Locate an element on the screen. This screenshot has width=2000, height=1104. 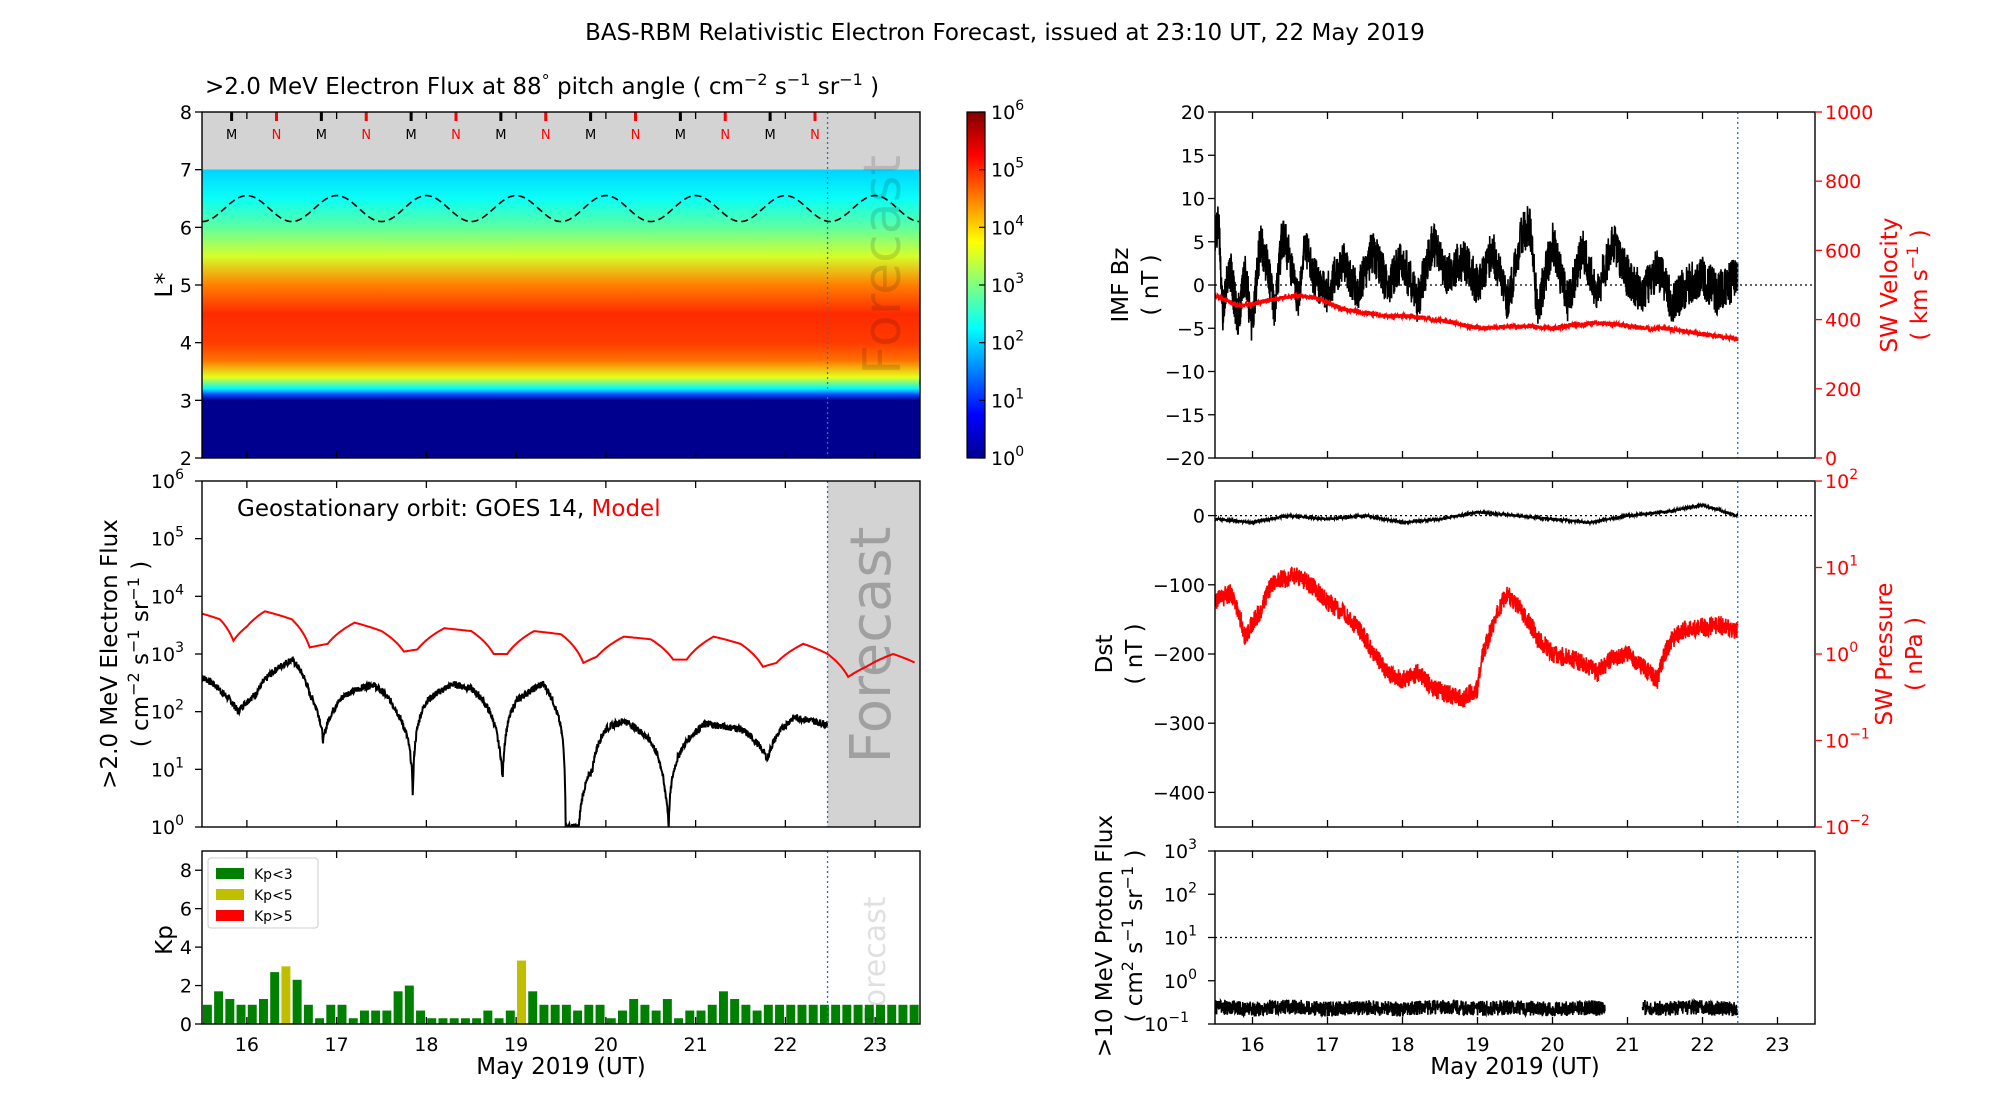
y-tick-label: −200 is located at coordinates (1179, 655).